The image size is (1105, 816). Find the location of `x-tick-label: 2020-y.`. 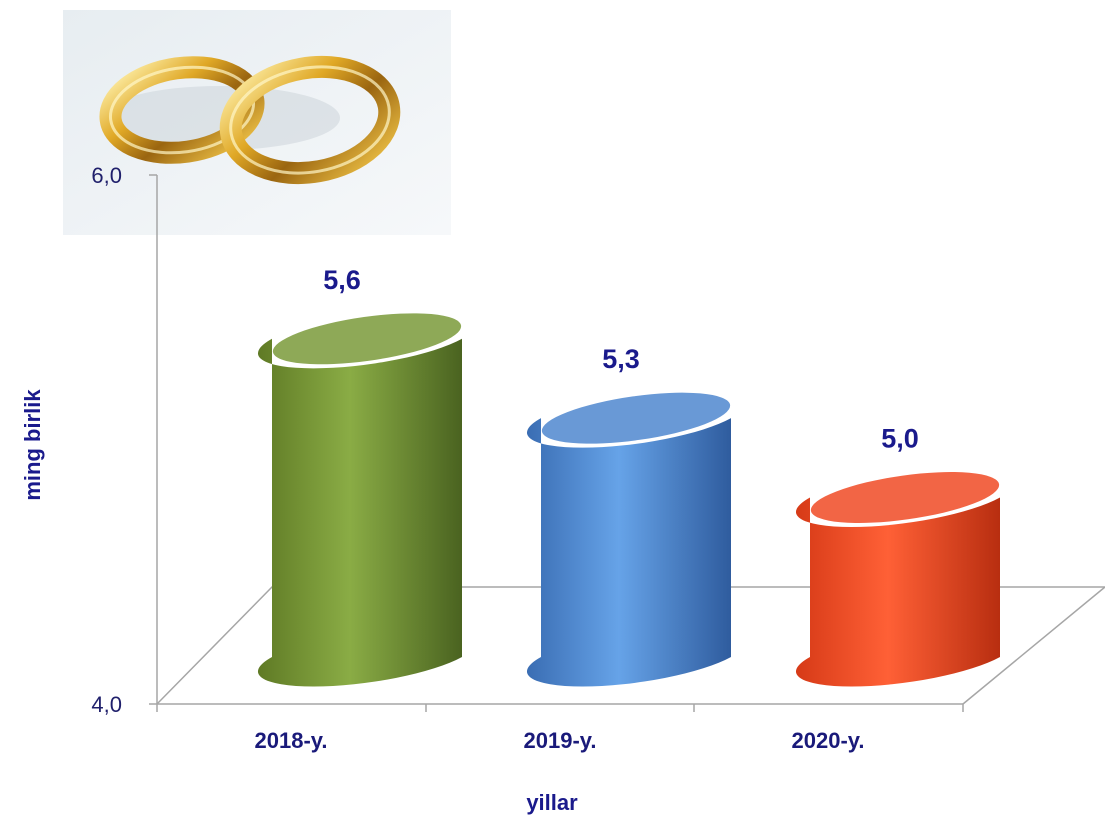

x-tick-label: 2020-y. is located at coordinates (828, 740).